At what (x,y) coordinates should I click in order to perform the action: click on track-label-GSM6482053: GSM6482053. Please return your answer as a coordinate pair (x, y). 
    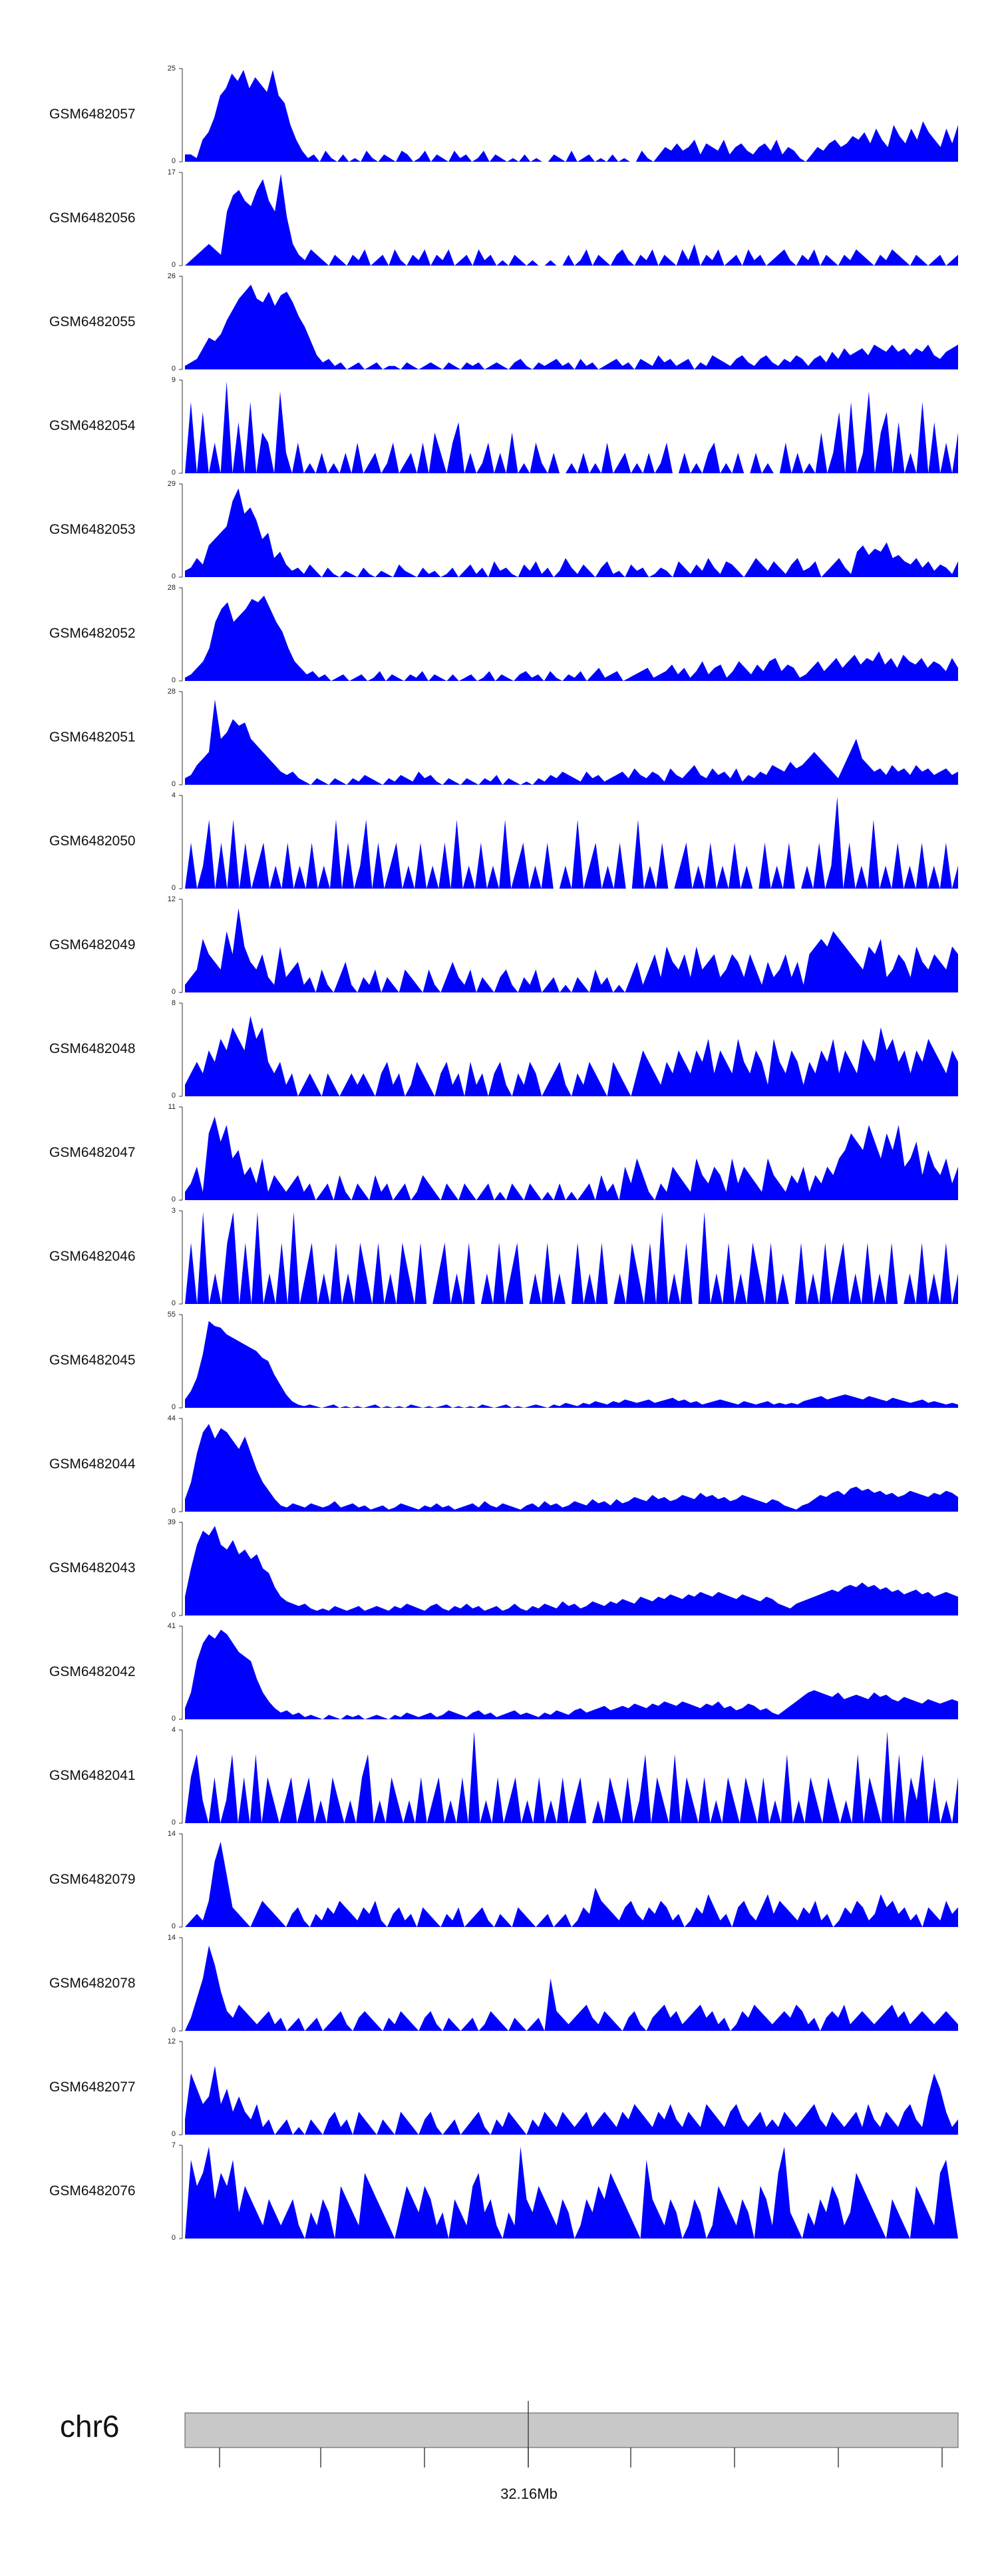
    Looking at the image, I should click on (92, 529).